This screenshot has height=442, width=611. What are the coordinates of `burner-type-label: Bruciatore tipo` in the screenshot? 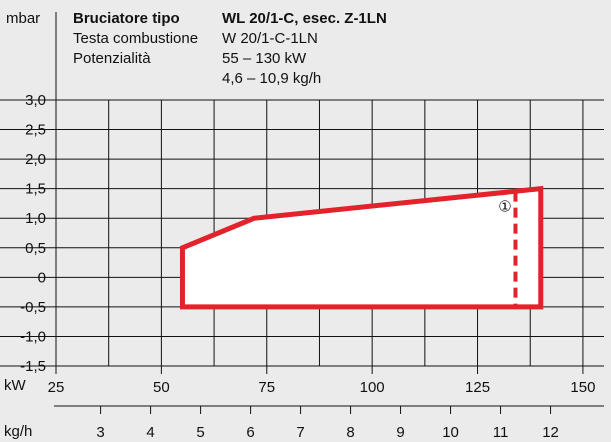 It's located at (126, 18).